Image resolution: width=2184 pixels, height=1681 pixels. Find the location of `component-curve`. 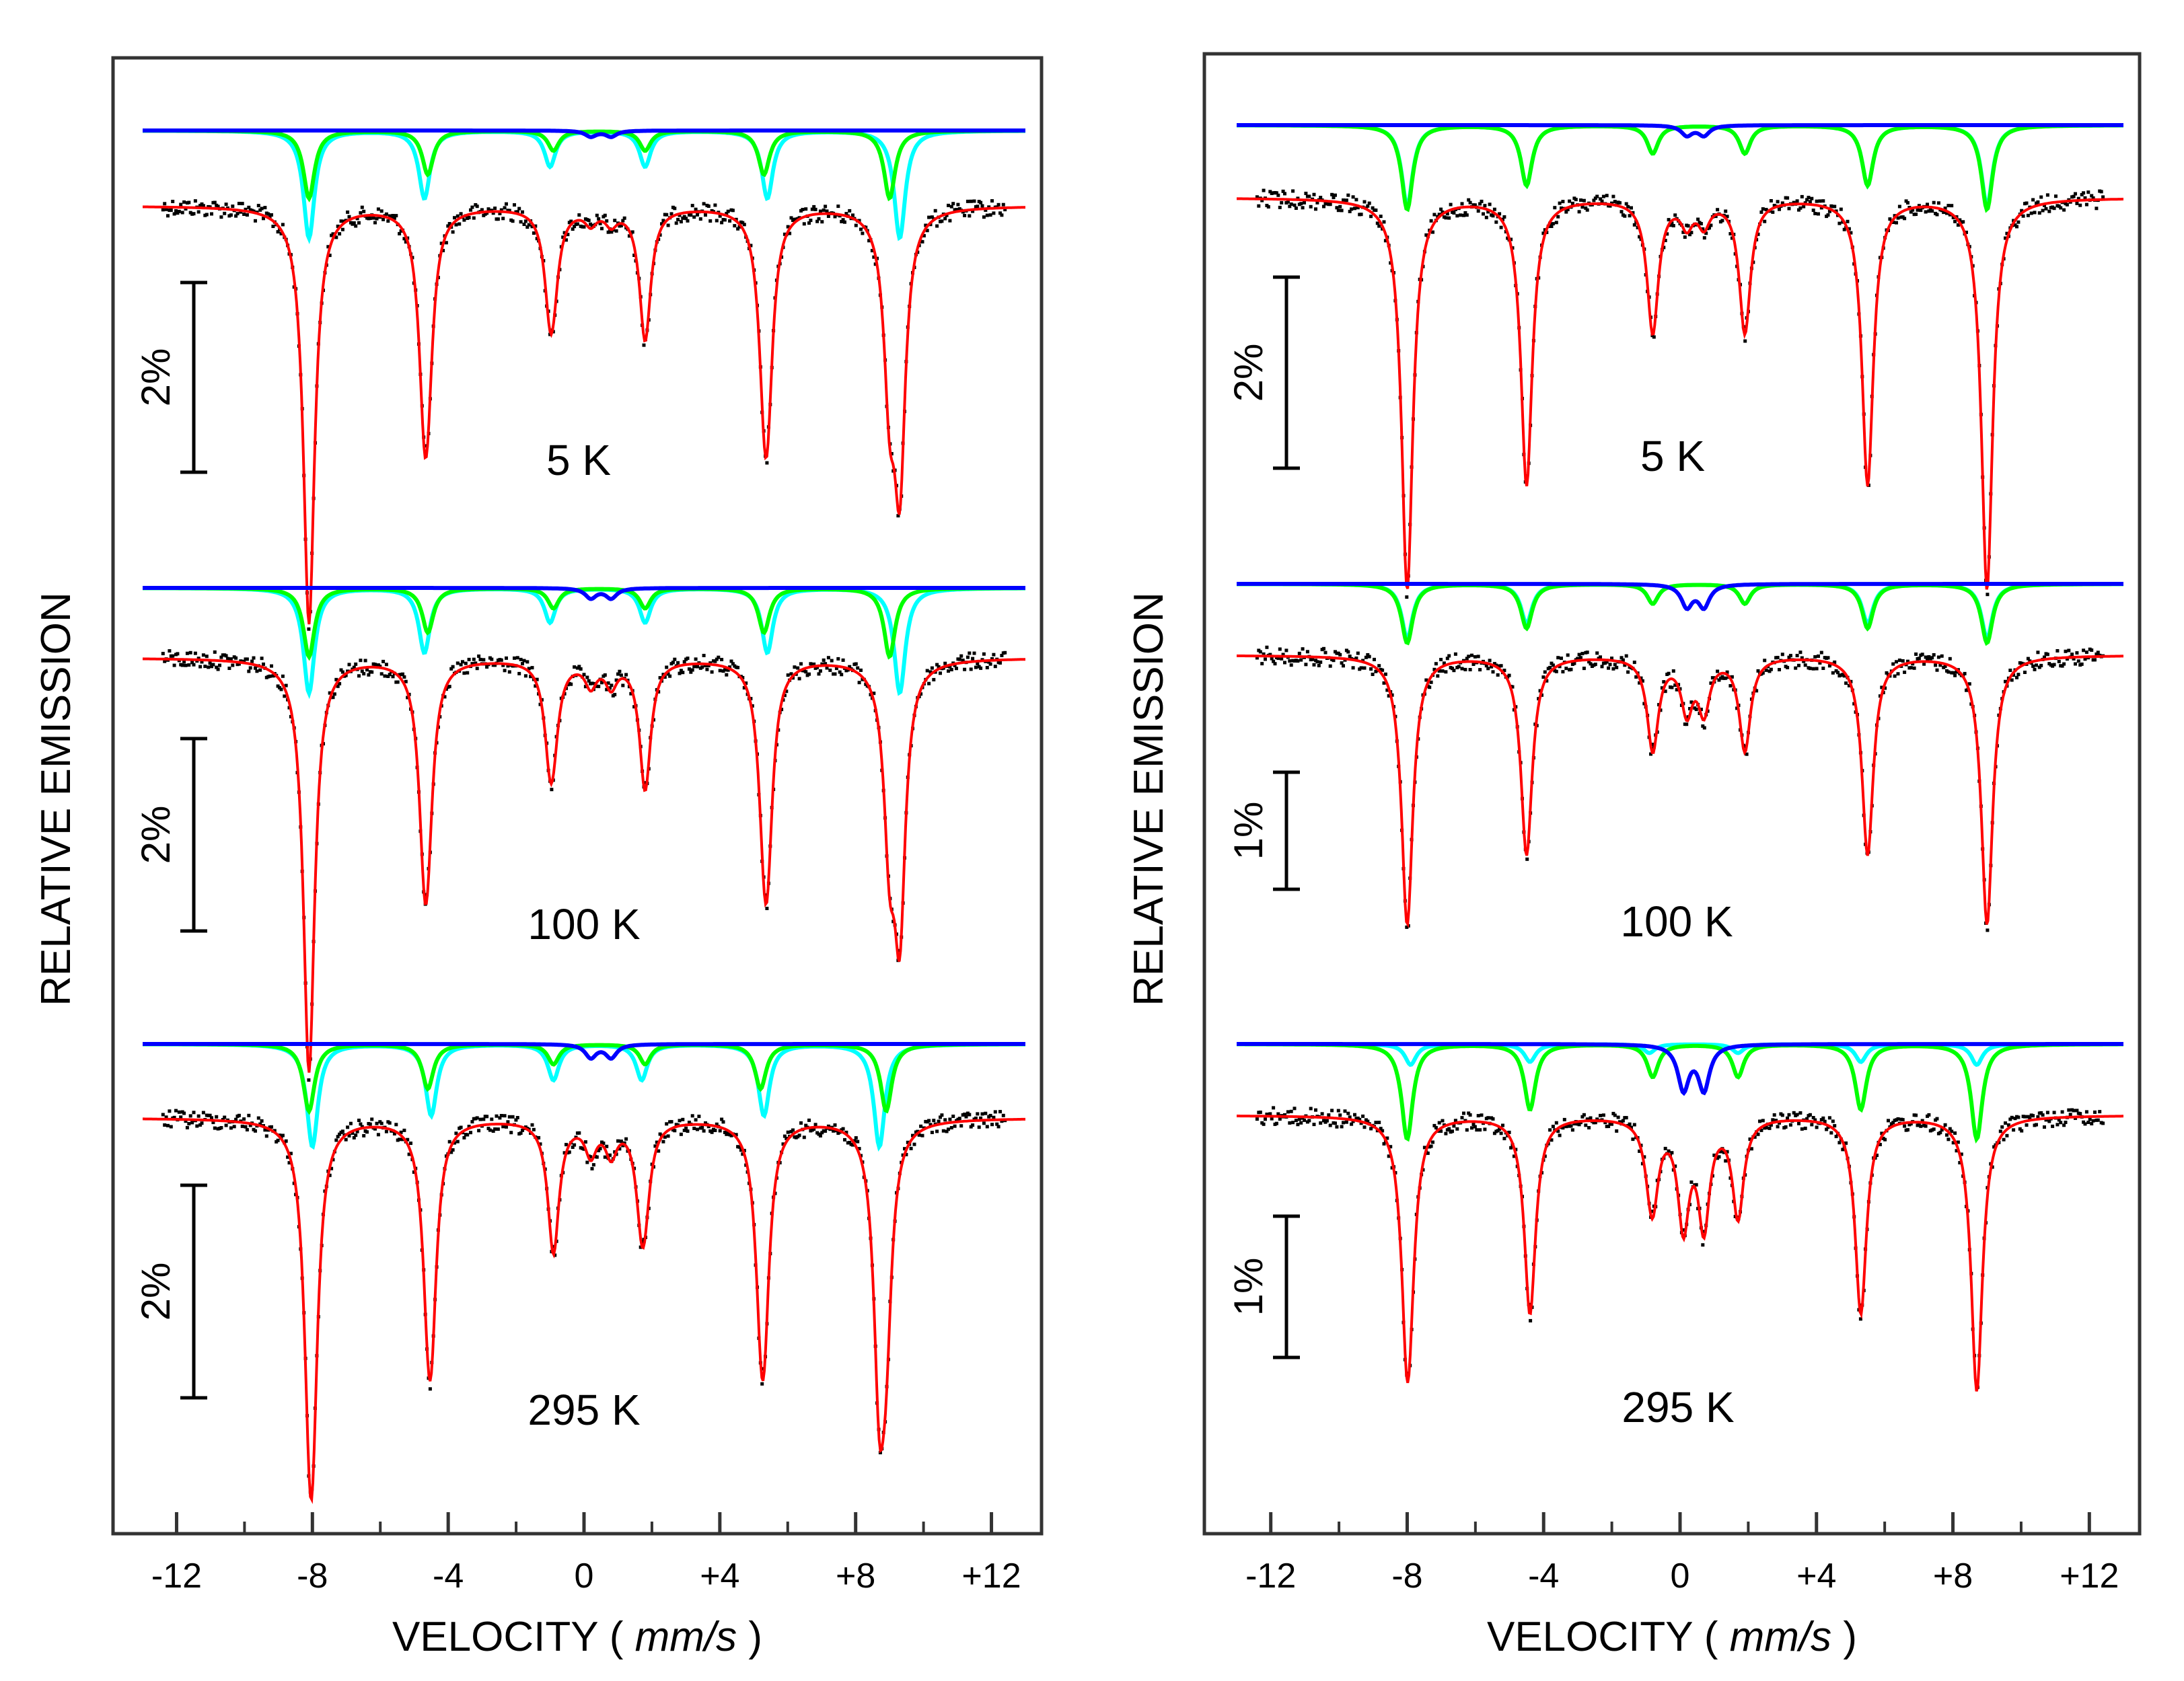

component-curve is located at coordinates (584, 593).